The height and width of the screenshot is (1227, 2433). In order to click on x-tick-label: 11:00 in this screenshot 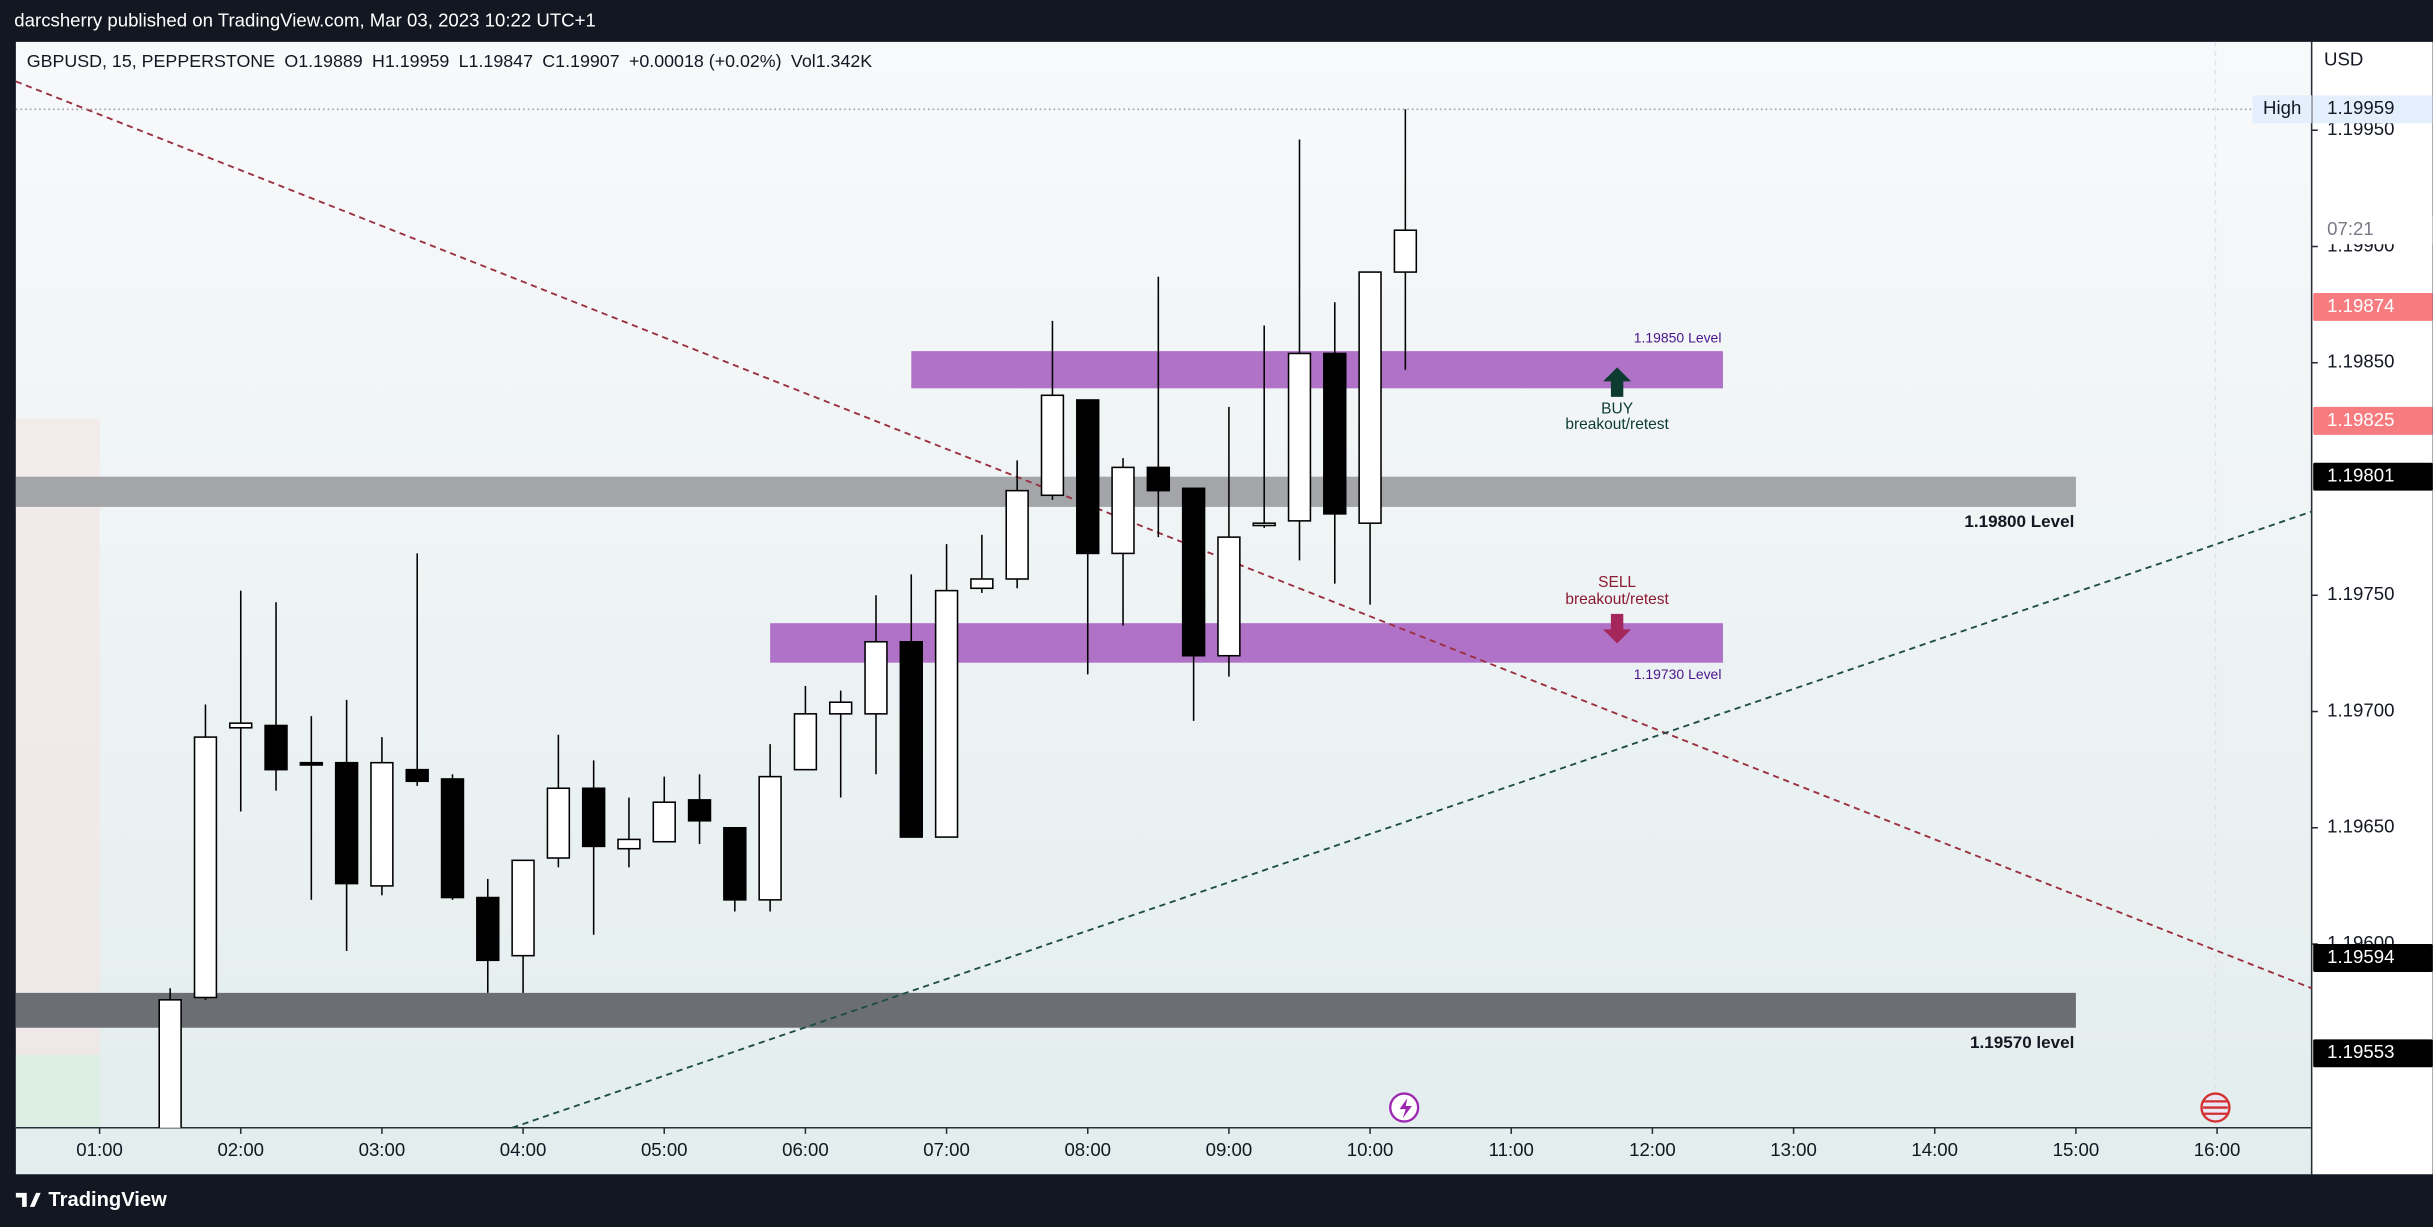, I will do `click(1511, 1149)`.